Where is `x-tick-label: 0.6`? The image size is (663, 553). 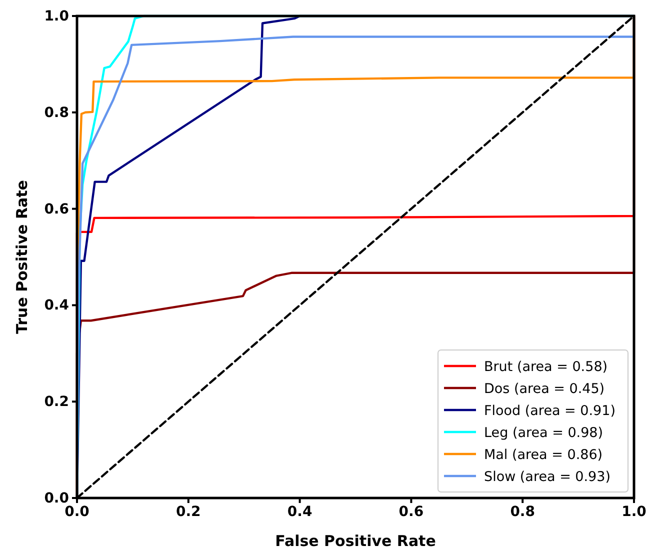 x-tick-label: 0.6 is located at coordinates (411, 512).